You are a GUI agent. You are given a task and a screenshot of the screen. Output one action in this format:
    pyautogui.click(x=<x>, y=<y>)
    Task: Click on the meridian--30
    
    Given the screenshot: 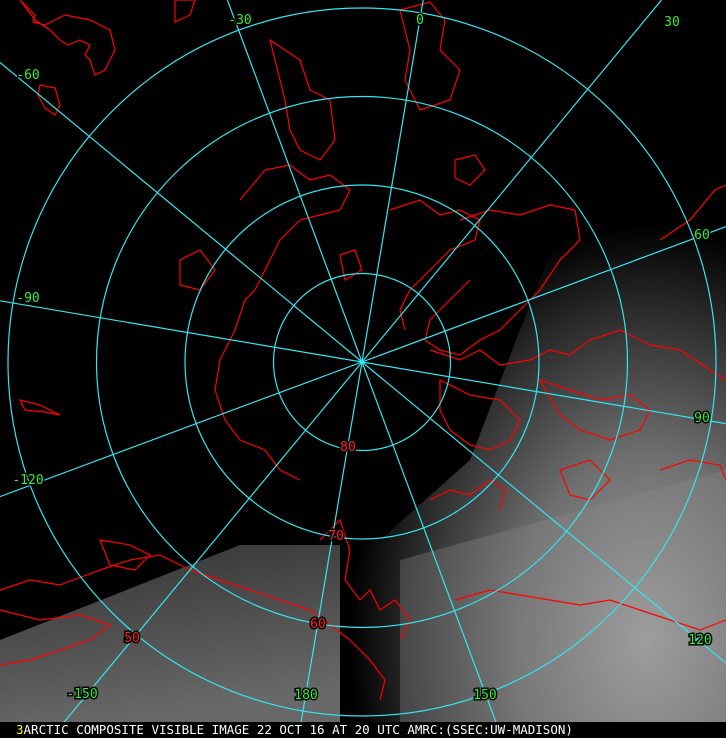 What is the action you would take?
    pyautogui.click(x=294, y=181)
    